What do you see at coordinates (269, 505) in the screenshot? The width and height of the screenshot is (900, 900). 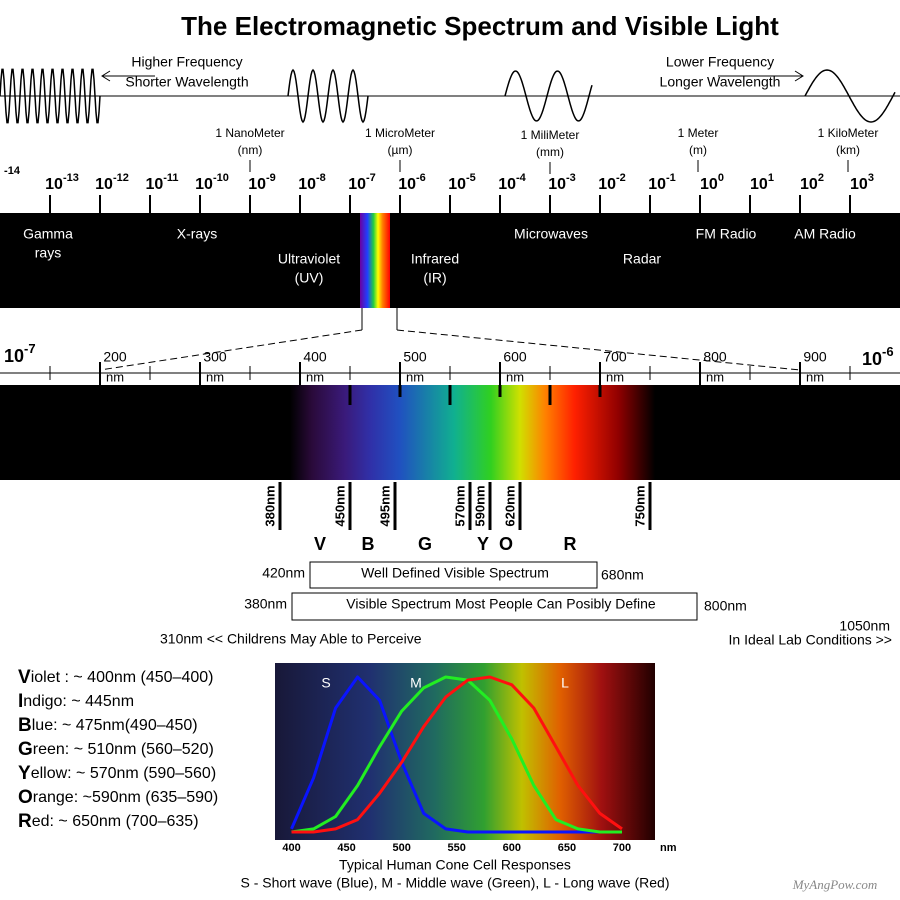 I see `marker-label: 380nm` at bounding box center [269, 505].